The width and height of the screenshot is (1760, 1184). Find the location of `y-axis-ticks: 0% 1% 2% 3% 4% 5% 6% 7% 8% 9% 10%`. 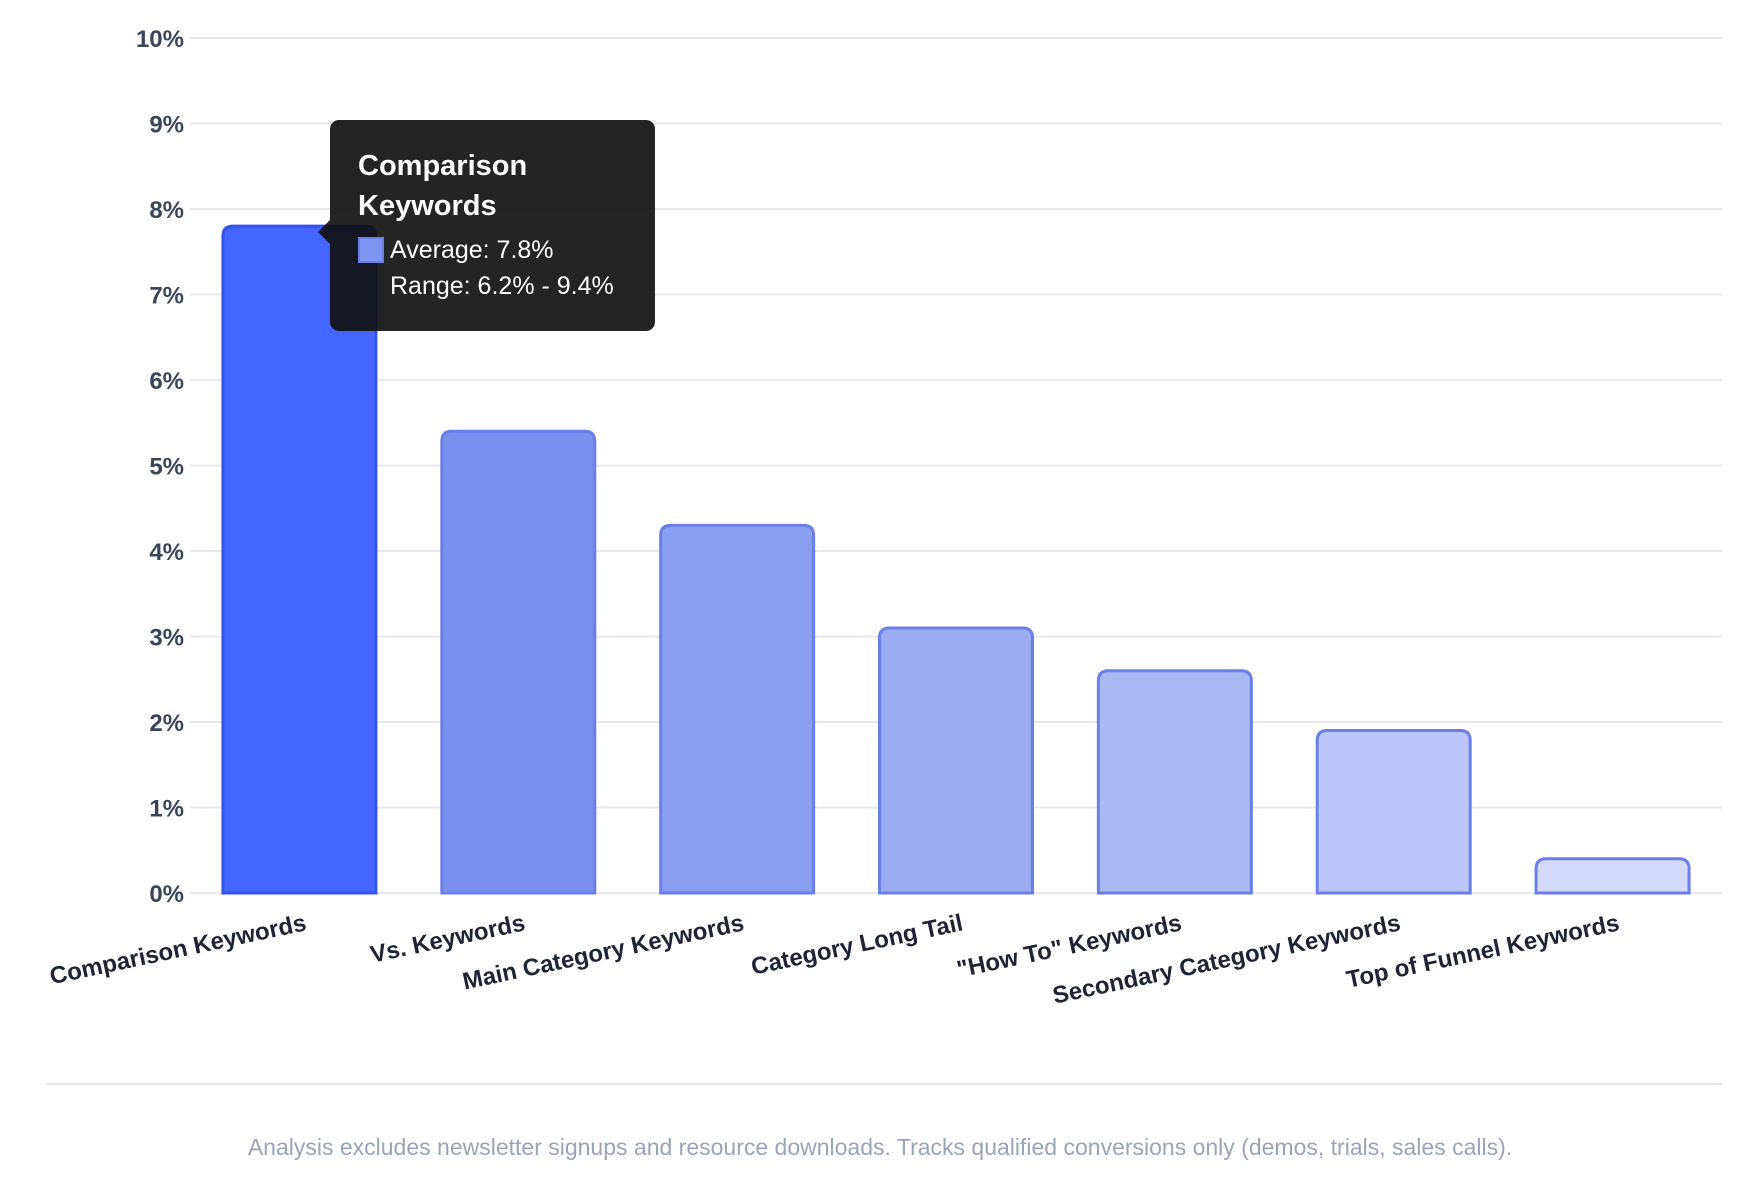

y-axis-ticks: 0% 1% 2% 3% 4% 5% 6% 7% 8% 9% 10% is located at coordinates (160, 467).